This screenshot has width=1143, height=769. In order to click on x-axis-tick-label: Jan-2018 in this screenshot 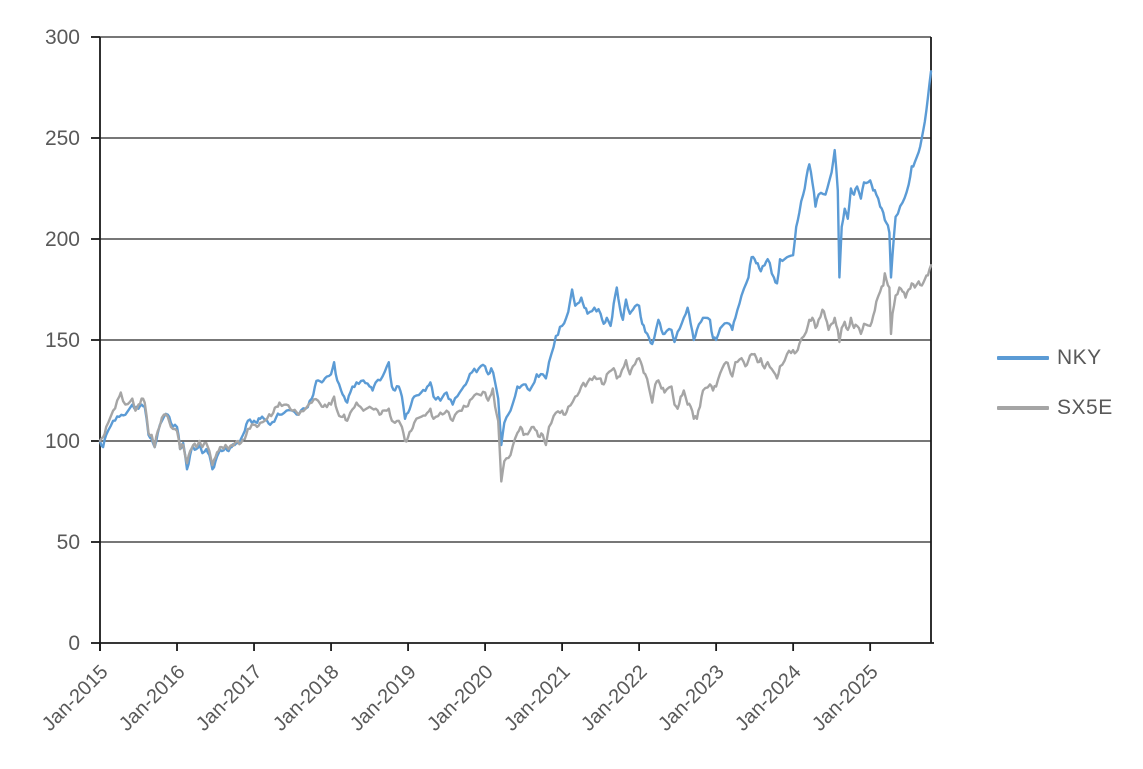, I will do `click(306, 698)`.